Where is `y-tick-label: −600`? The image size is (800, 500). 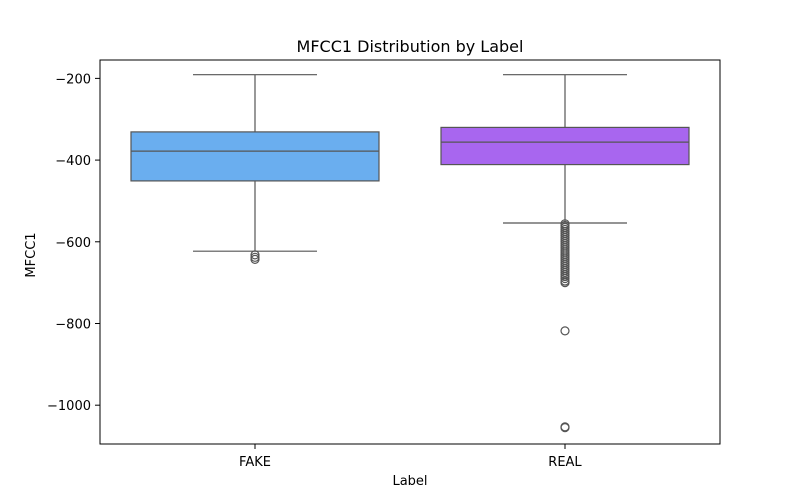
y-tick-label: −600 is located at coordinates (73, 243).